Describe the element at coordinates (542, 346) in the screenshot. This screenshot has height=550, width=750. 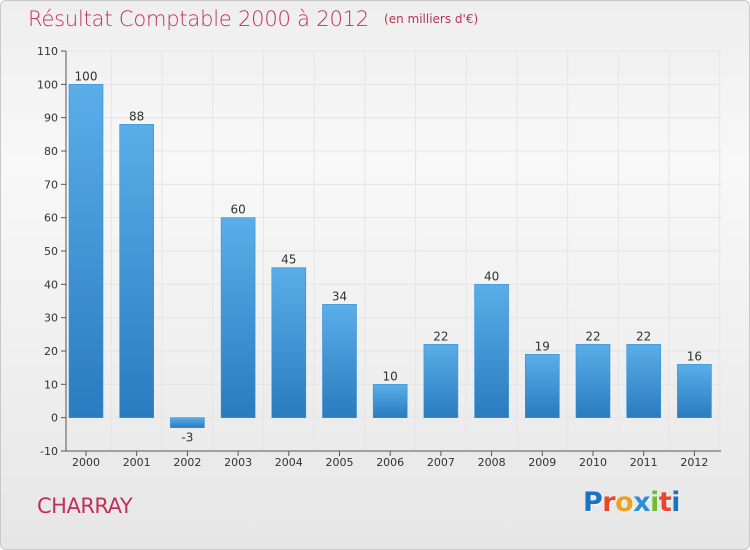
I see `bar-value-label: 19` at that location.